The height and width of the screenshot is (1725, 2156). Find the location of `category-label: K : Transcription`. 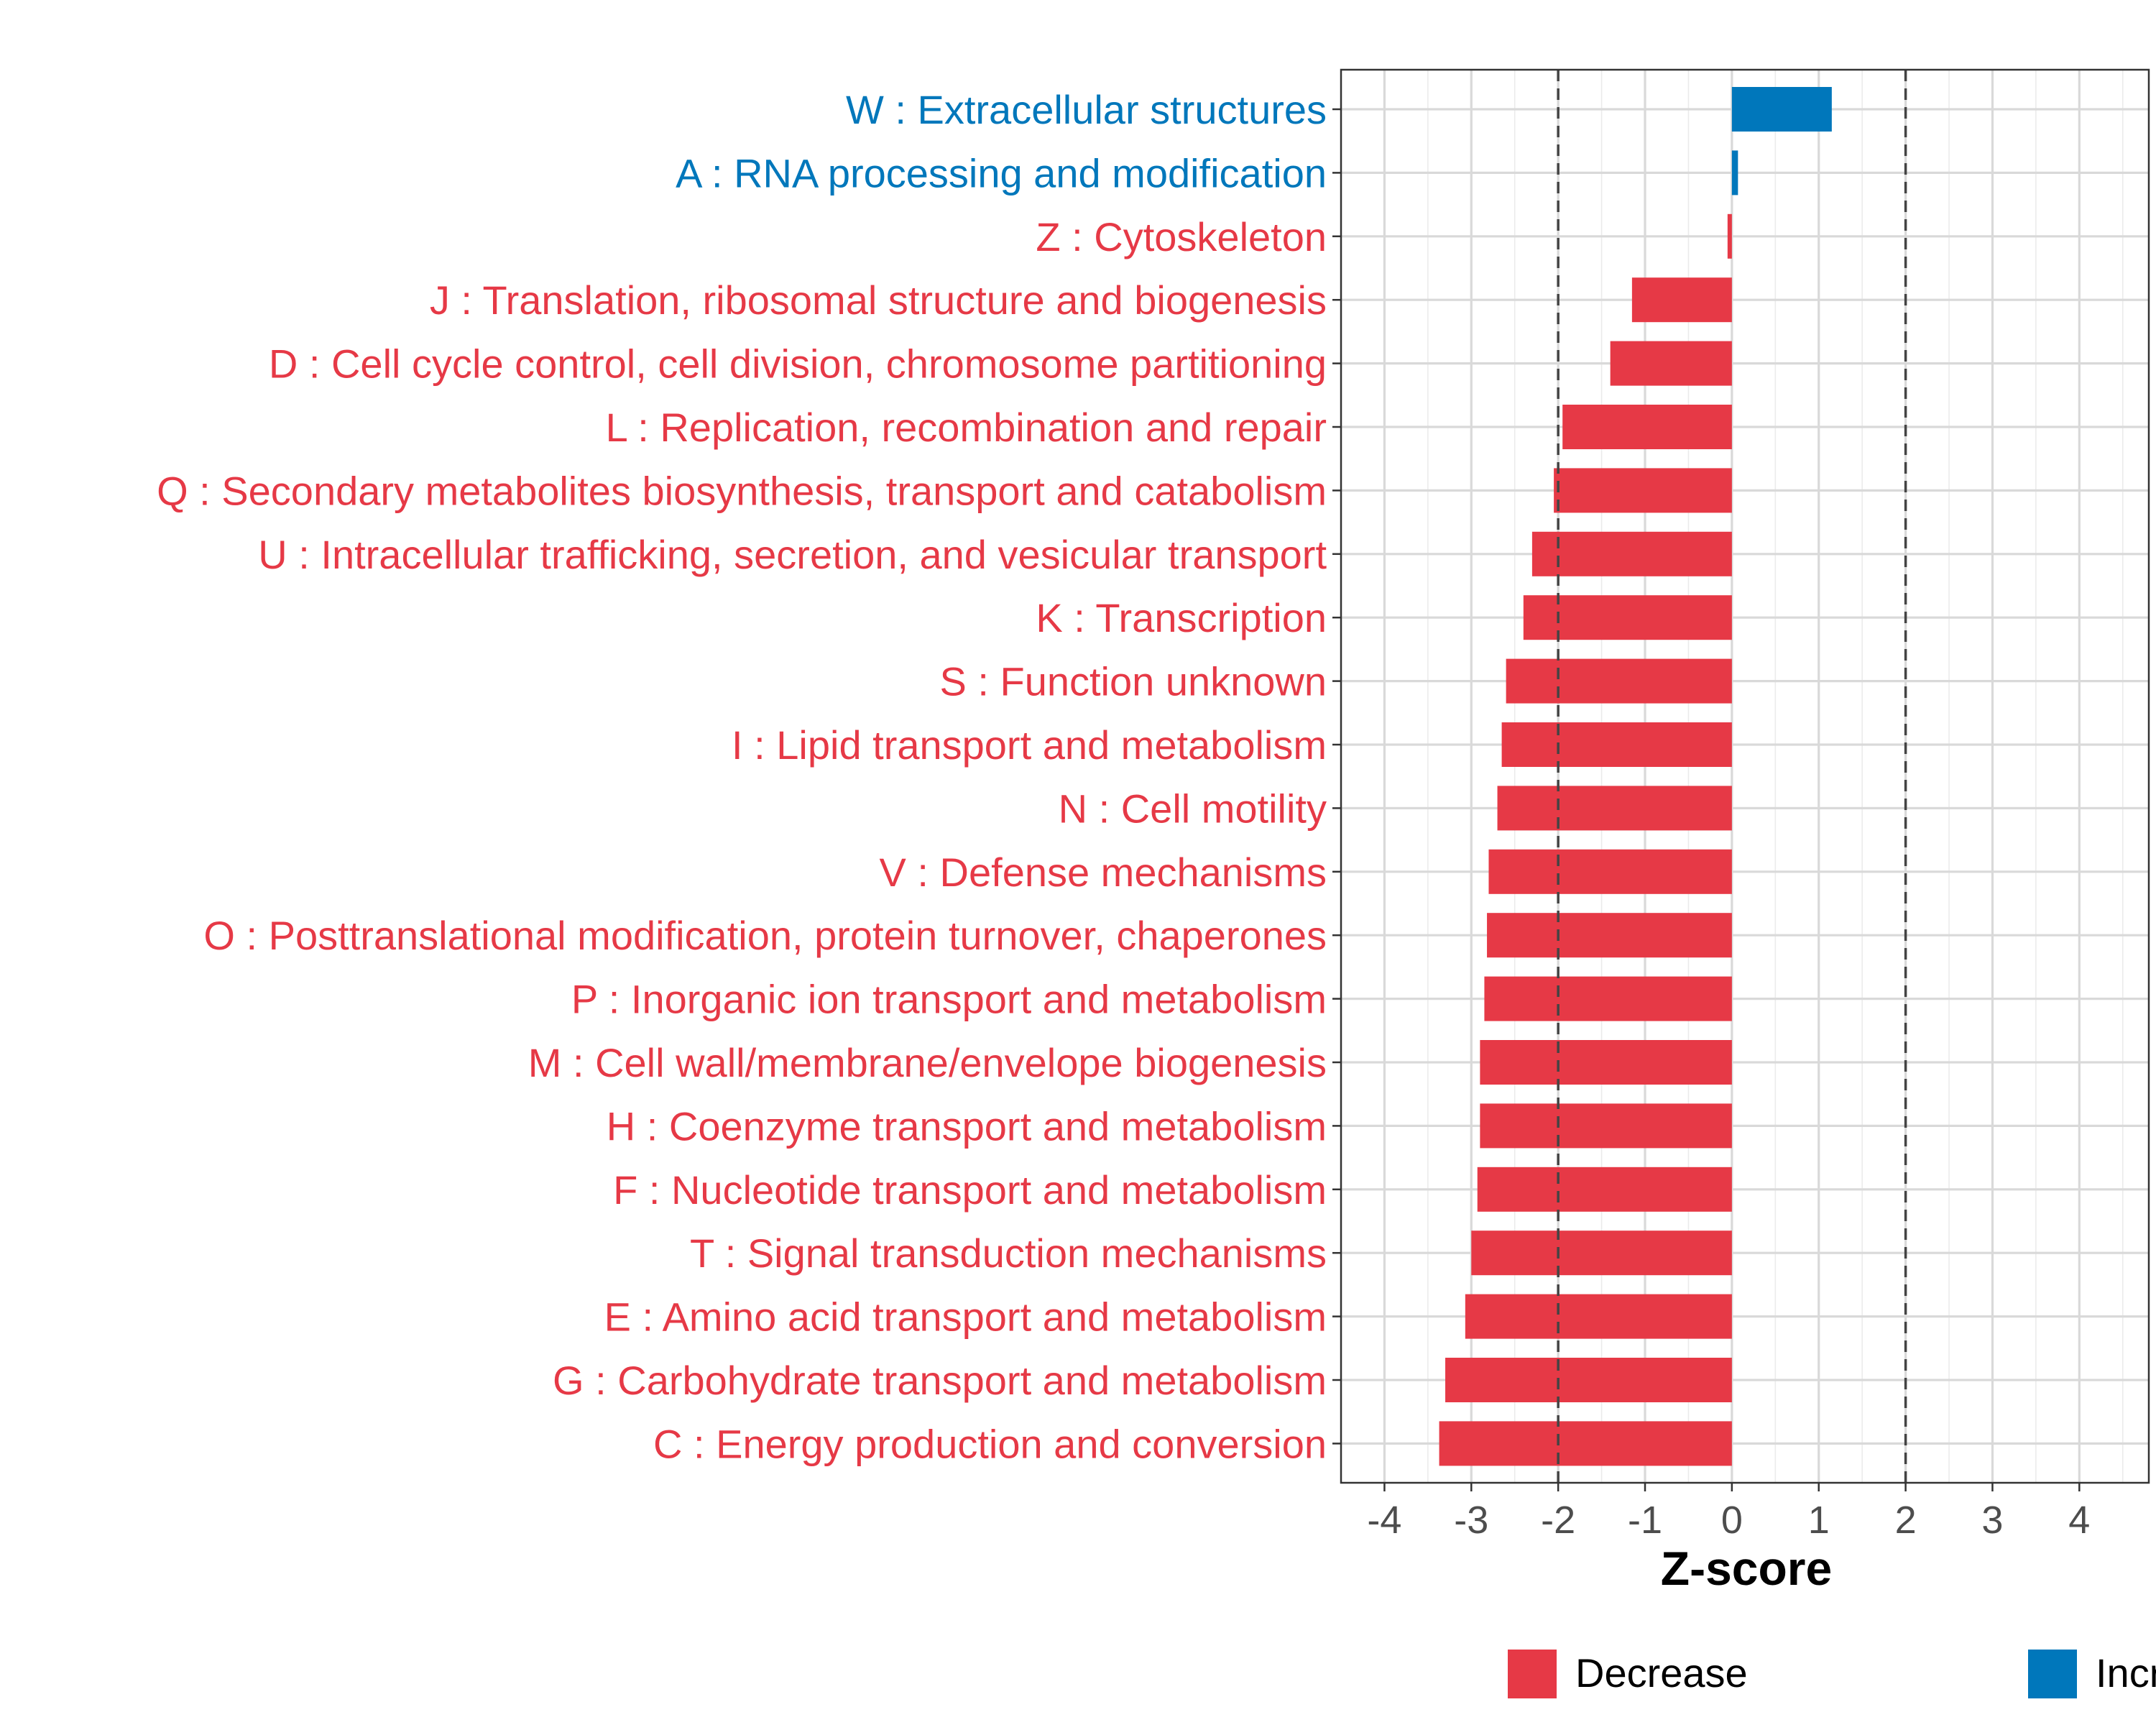

category-label: K : Transcription is located at coordinates (1181, 617).